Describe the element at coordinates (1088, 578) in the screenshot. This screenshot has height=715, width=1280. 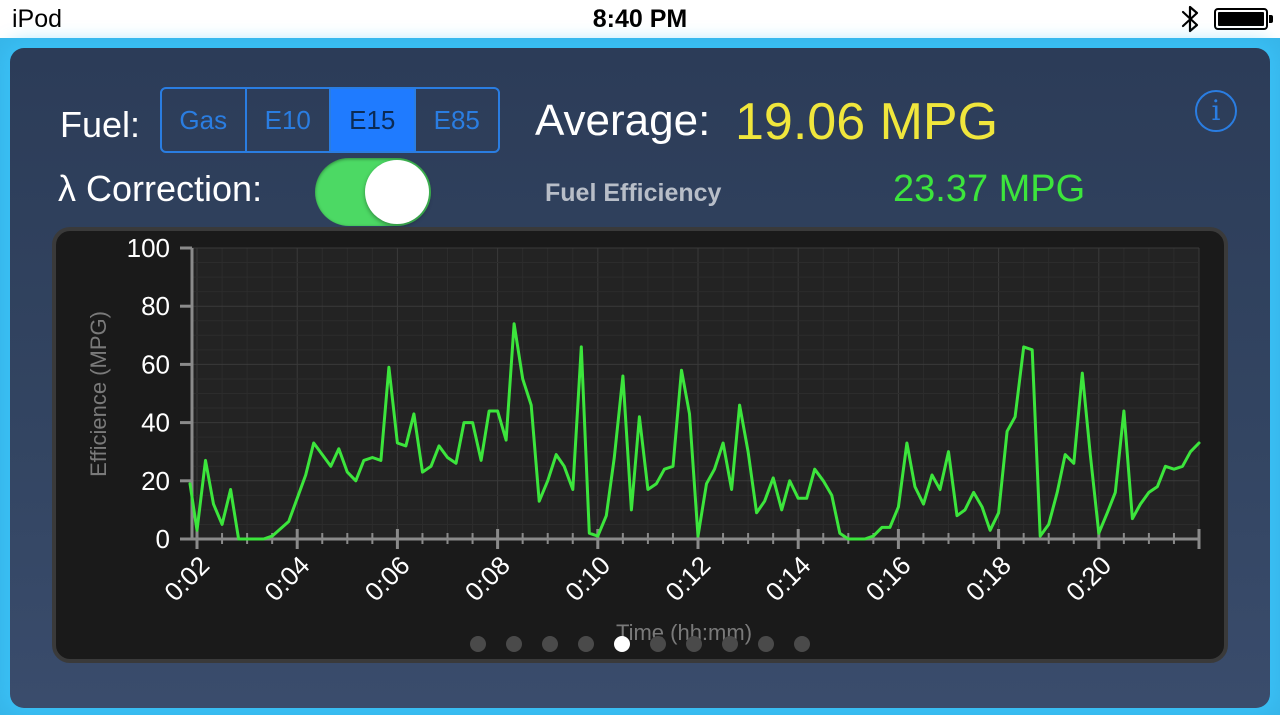
I see `x-tick-label: 0:20` at that location.